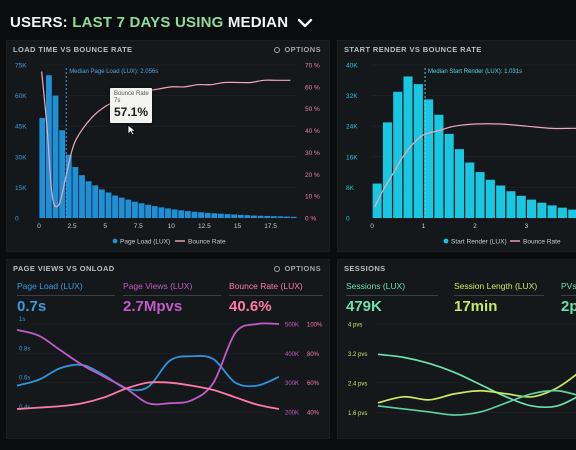 The image size is (576, 450). Describe the element at coordinates (476, 306) in the screenshot. I see `metric-value-session-length: 17min` at that location.